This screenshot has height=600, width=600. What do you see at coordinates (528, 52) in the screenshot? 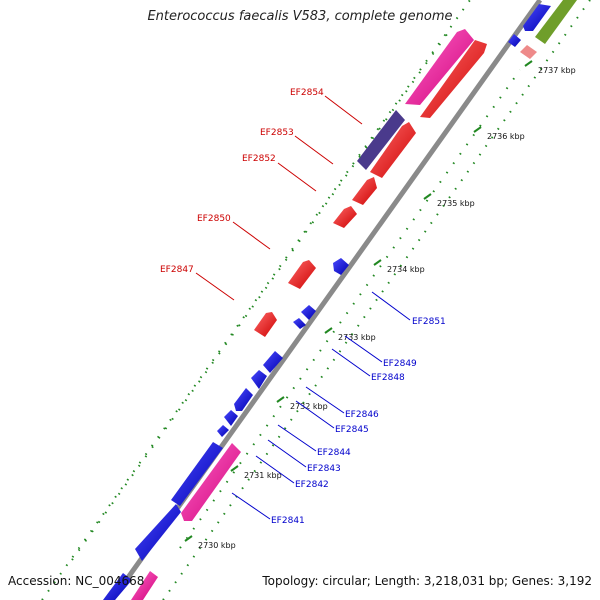
I see `gene-light-pink` at bounding box center [528, 52].